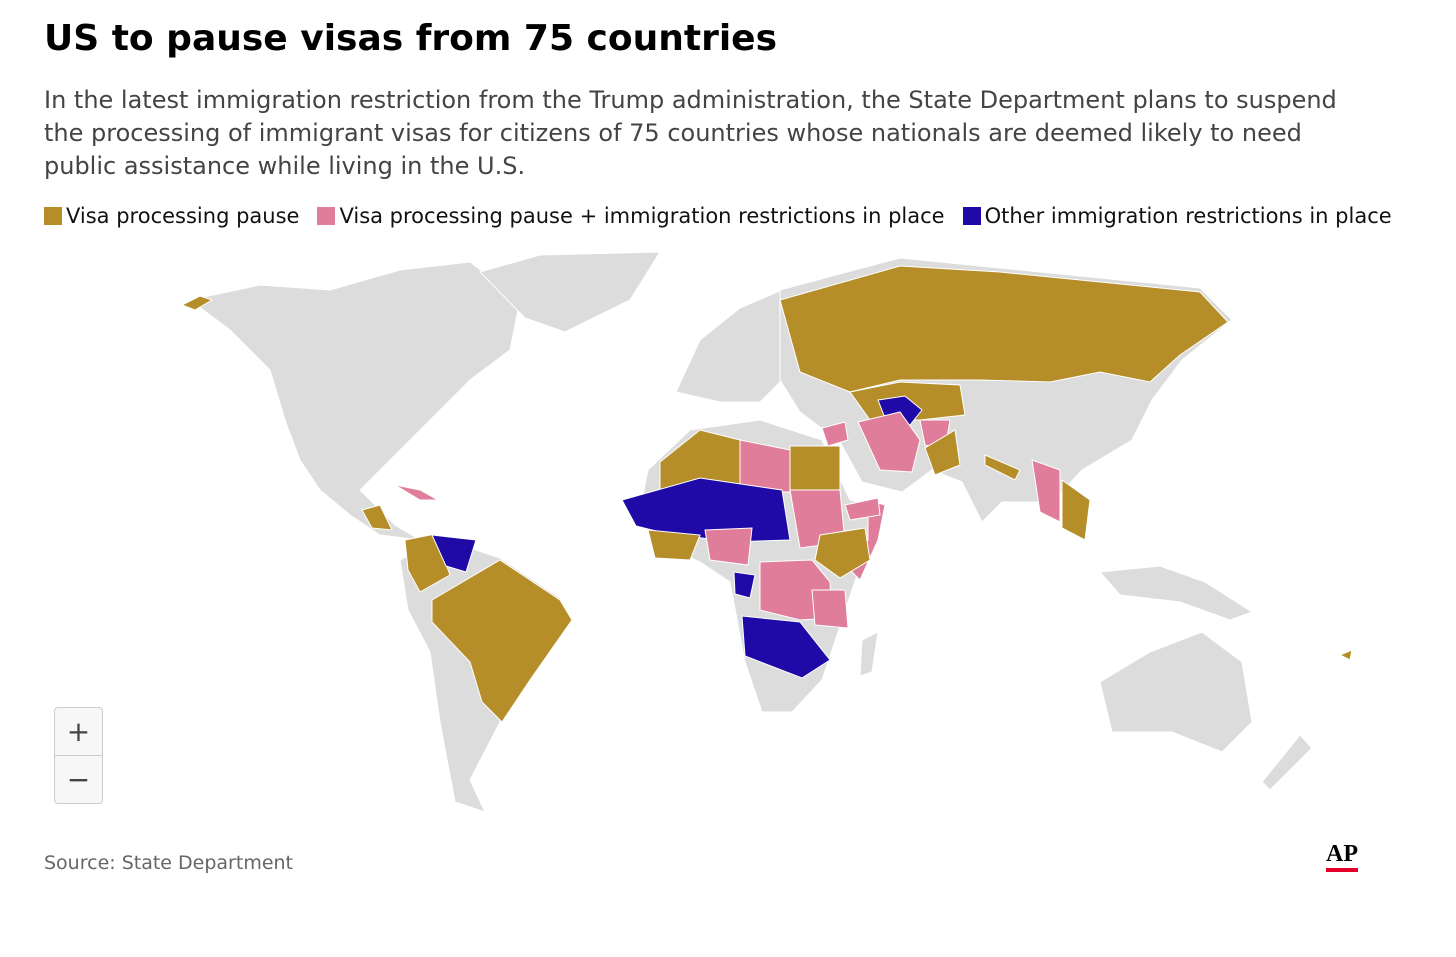 The image size is (1456, 957). Describe the element at coordinates (78, 731) in the screenshot. I see `zoom-in-button: +` at that location.